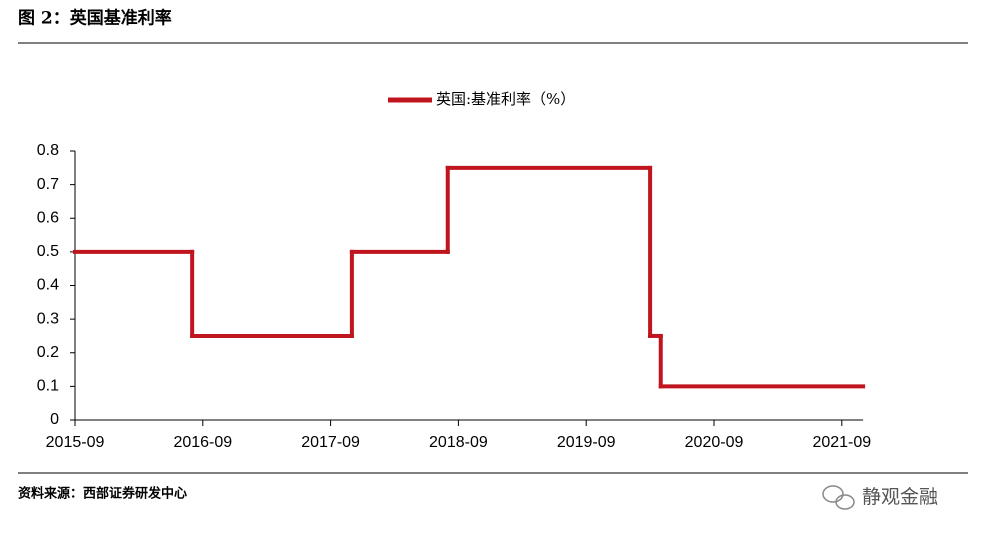 The height and width of the screenshot is (545, 992). Describe the element at coordinates (102, 494) in the screenshot. I see `source-note: 资料来源：西部证券研发中心` at that location.